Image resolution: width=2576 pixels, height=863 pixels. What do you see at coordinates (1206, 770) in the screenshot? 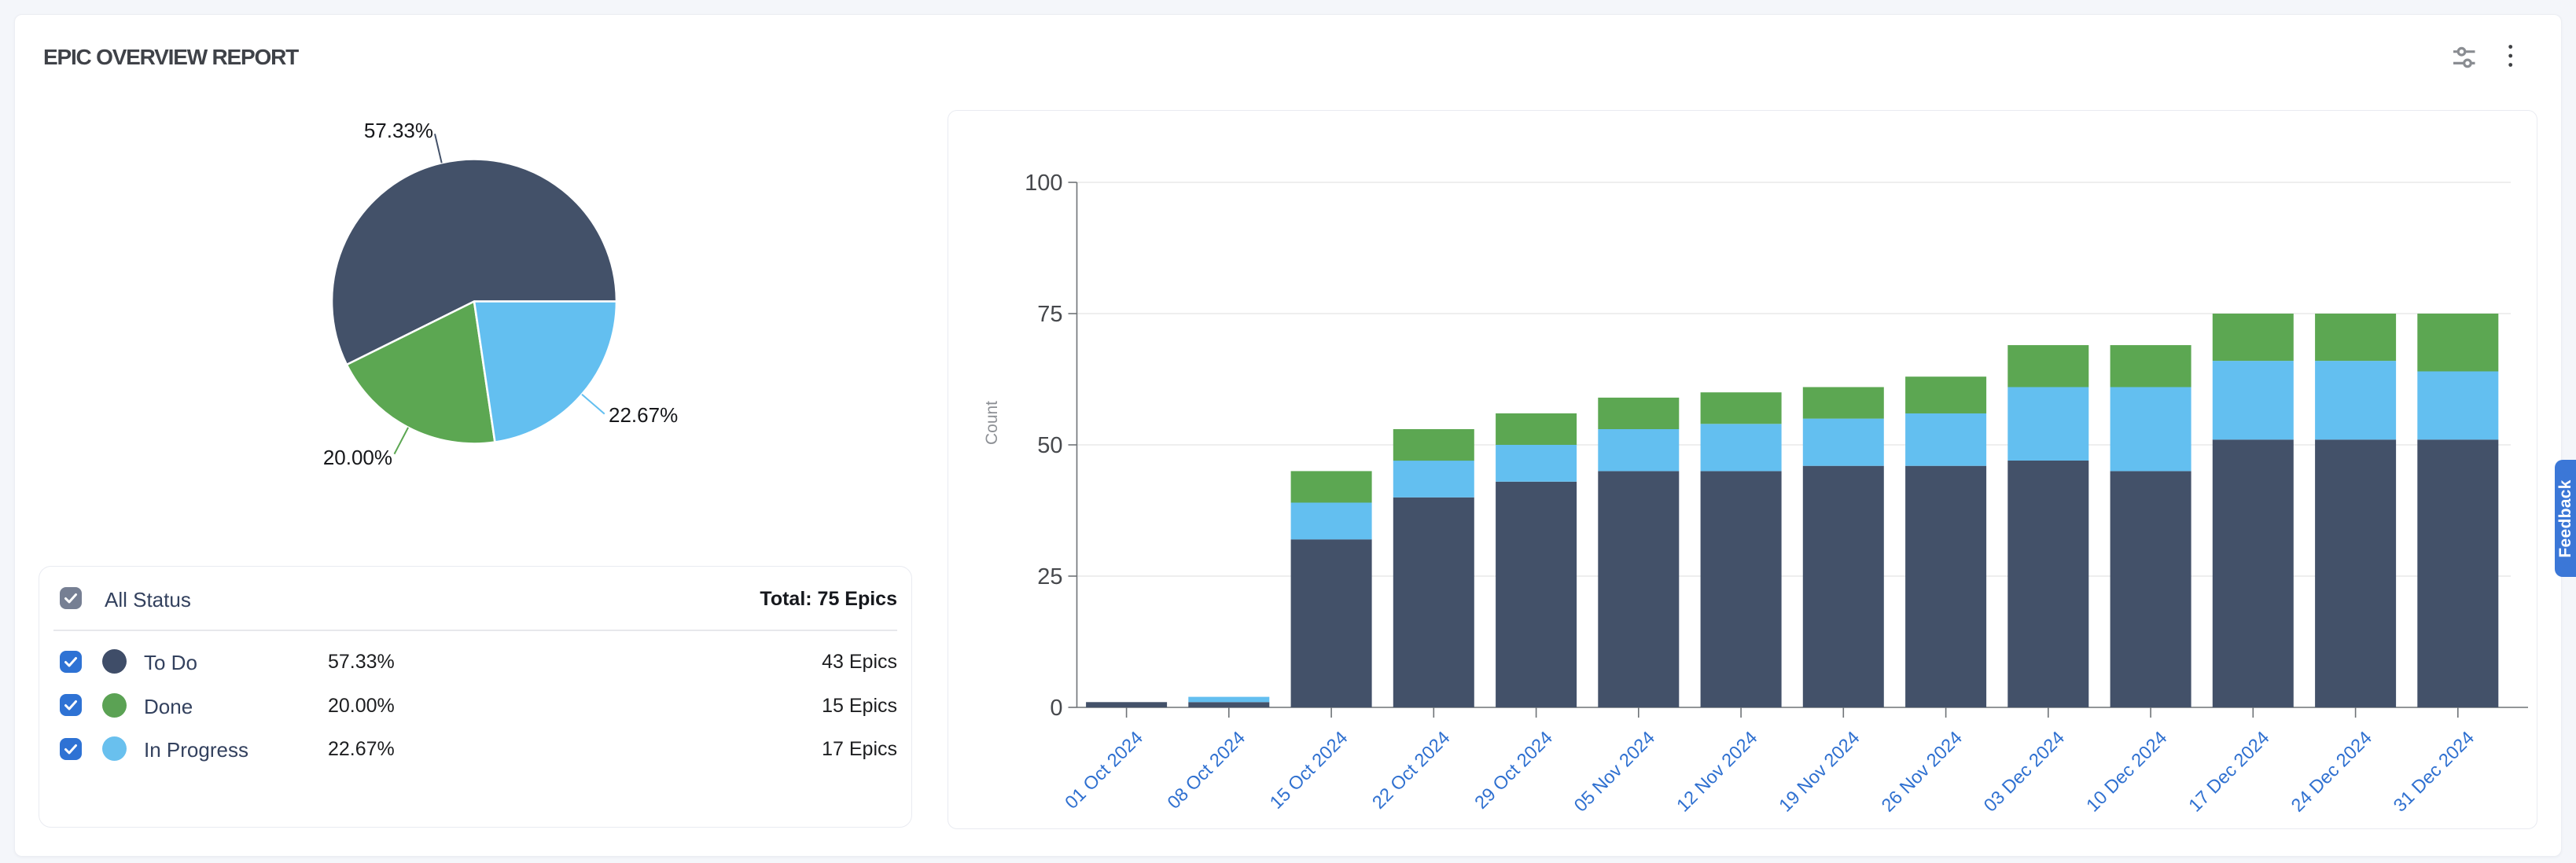
I see `svg-text: 08 Oct 2024` at bounding box center [1206, 770].